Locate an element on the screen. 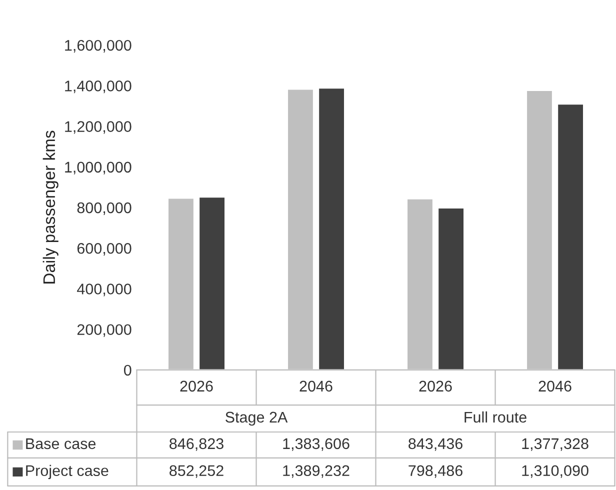  data-label: 1,383,606 is located at coordinates (316, 444).